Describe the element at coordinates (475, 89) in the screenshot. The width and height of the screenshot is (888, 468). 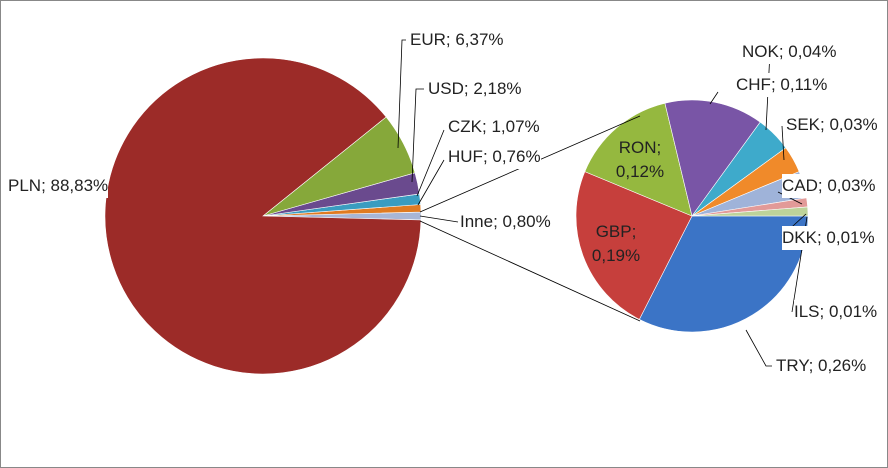
I see `data-label: USD; 2,18%` at that location.